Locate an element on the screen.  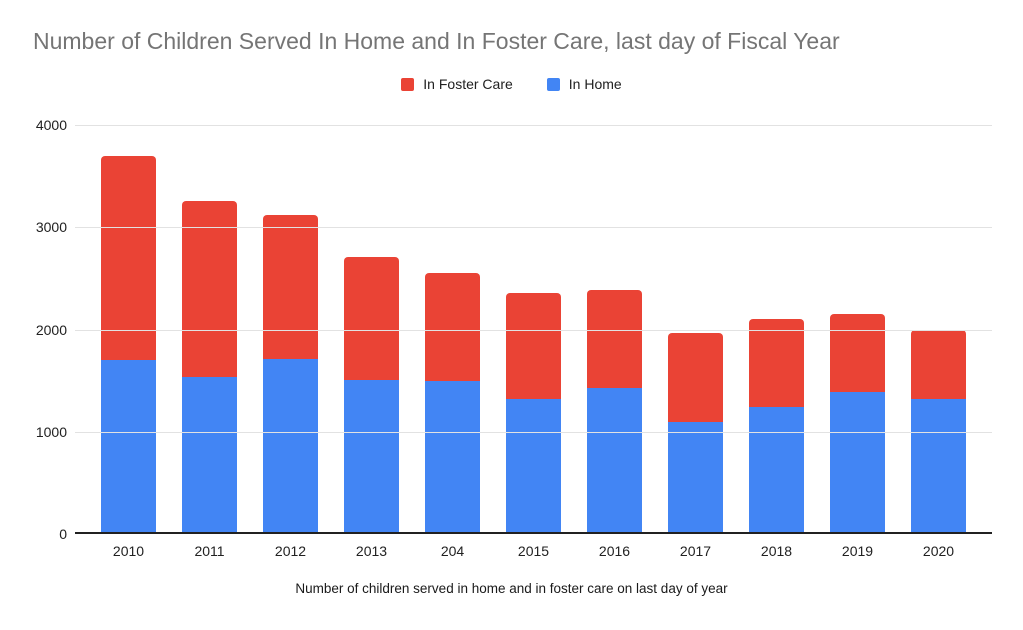
legend-swatch-in-home-icon is located at coordinates (553, 84).